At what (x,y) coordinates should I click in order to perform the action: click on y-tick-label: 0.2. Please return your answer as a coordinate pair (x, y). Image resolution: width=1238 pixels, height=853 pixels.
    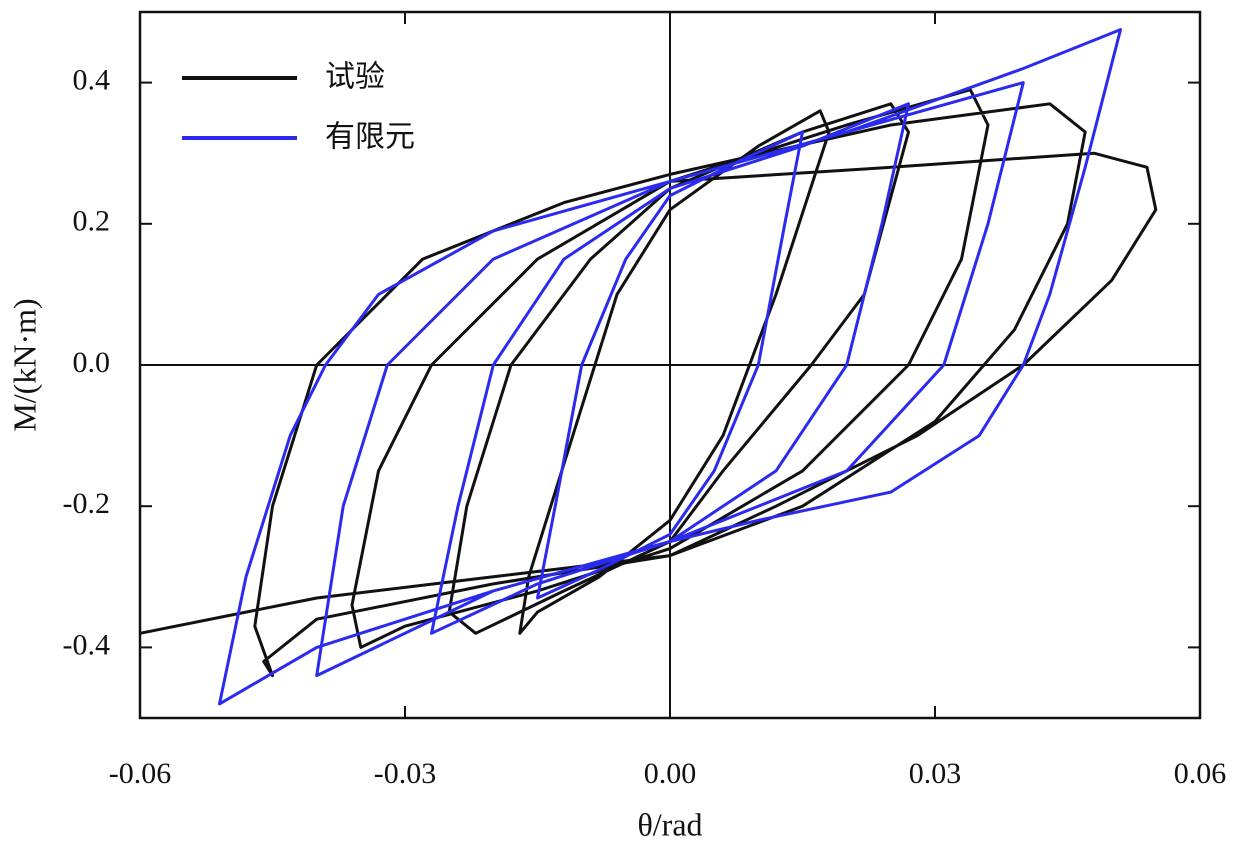
    Looking at the image, I should click on (92, 221).